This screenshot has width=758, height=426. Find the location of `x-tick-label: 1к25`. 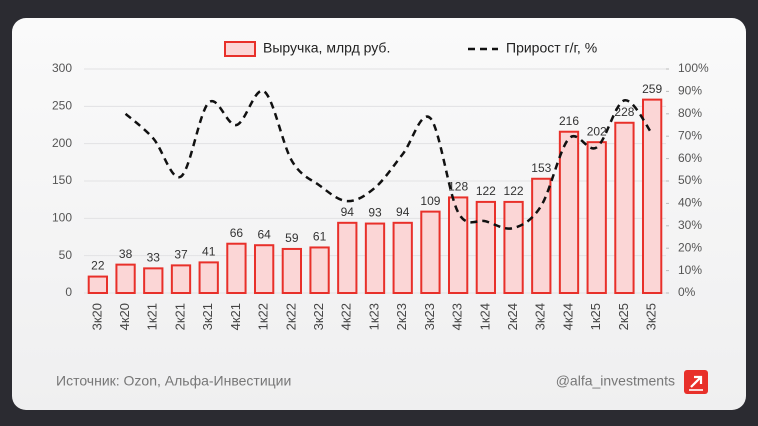

x-tick-label: 1к25 is located at coordinates (595, 316).